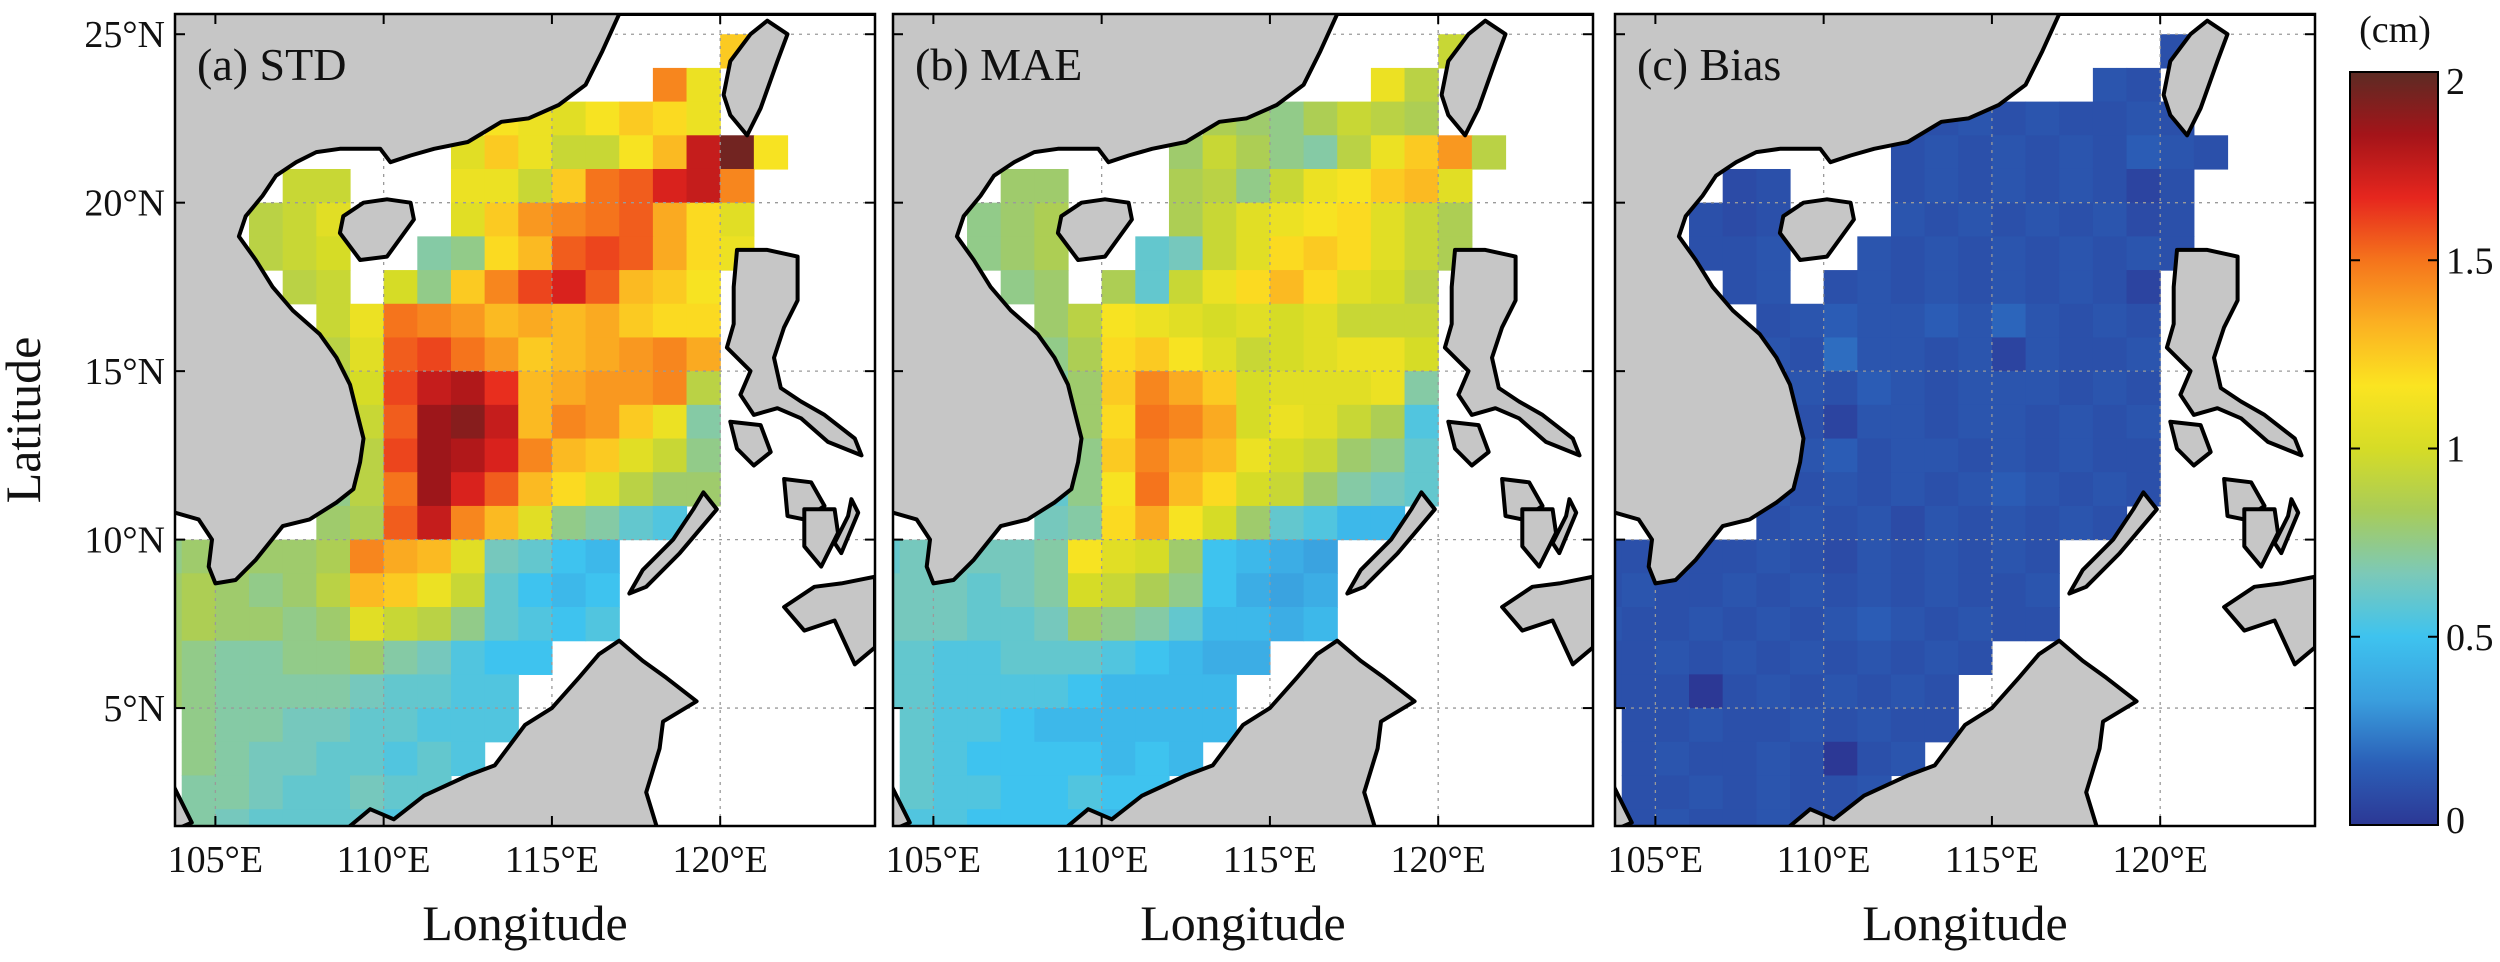  What do you see at coordinates (794, 352) in the screenshot?
I see `std-land-luzon-island` at bounding box center [794, 352].